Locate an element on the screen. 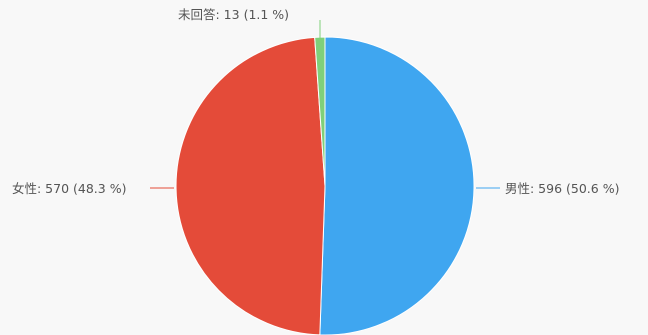 This screenshot has width=648, height=335. slice-label-3: 未回答: 13 (1.1 %) is located at coordinates (233, 14).